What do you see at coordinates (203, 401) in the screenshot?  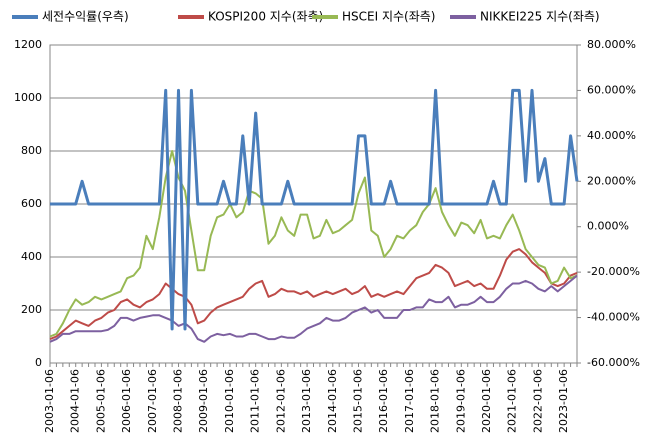 I see `x-tick-label: 2009-01-06` at bounding box center [203, 401].